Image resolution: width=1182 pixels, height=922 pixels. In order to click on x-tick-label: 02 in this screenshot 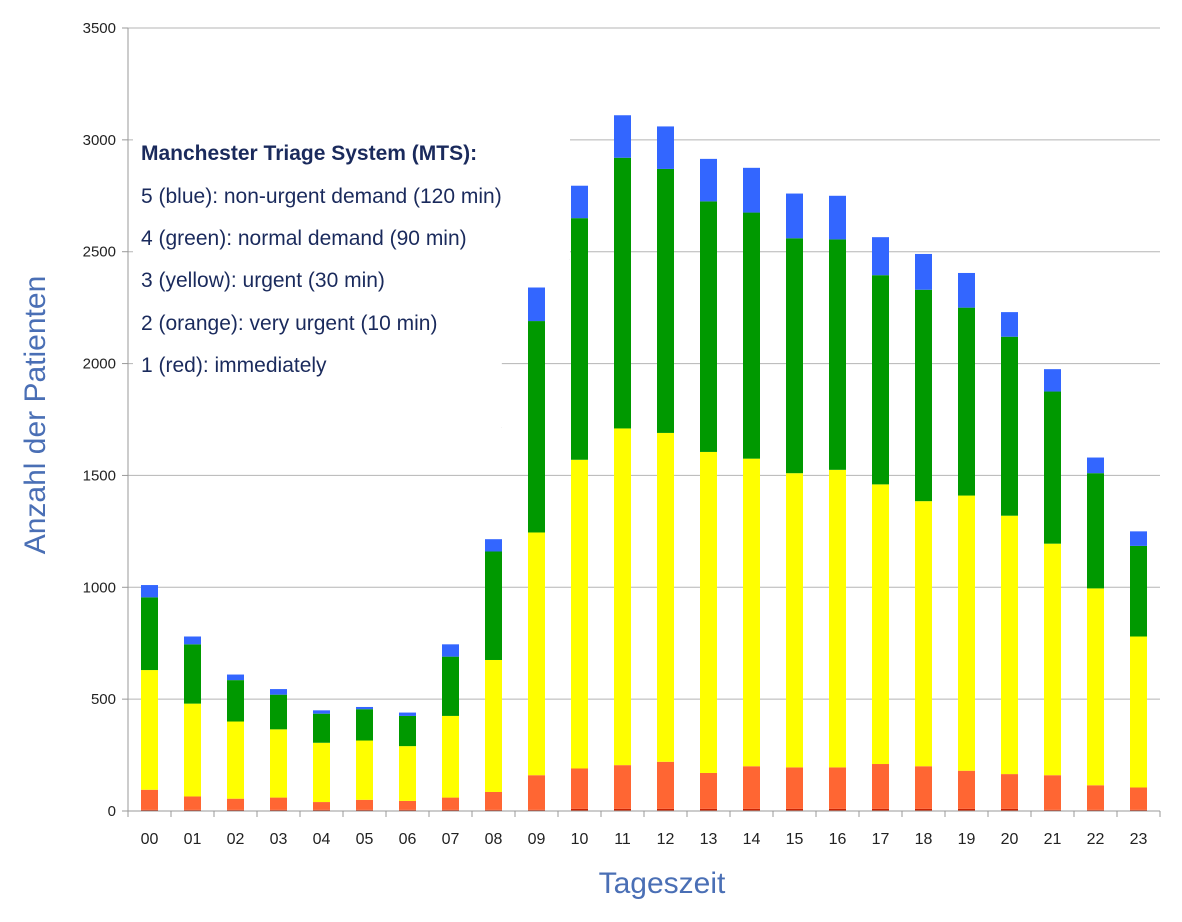, I will do `click(236, 839)`.